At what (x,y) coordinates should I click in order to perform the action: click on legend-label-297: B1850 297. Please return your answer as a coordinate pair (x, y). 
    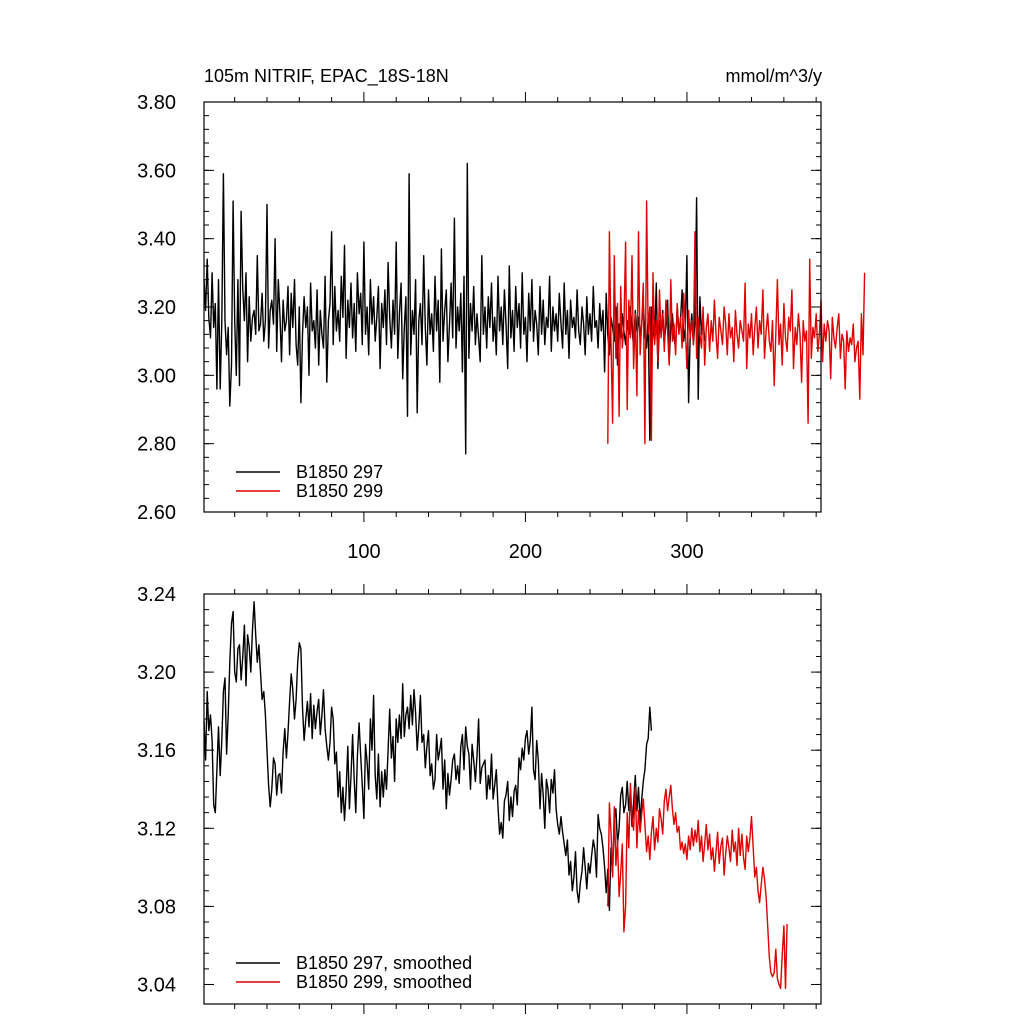
    Looking at the image, I should click on (339, 472).